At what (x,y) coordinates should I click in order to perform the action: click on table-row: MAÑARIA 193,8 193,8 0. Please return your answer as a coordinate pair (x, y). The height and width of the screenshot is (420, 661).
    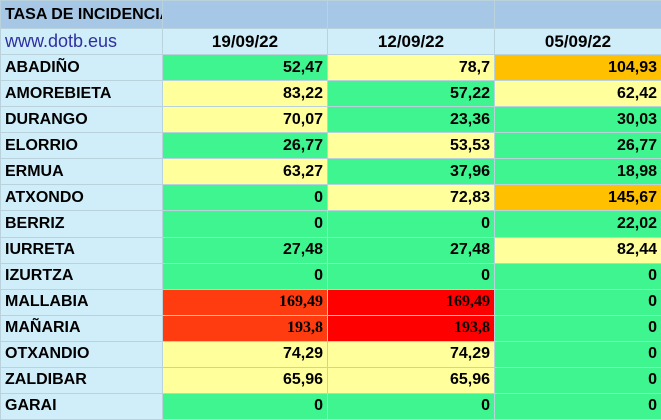
    Looking at the image, I should click on (330, 328).